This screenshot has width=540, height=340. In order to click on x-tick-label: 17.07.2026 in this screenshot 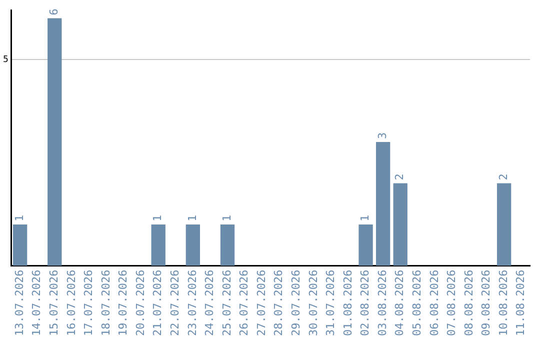, I will do `click(89, 303)`.